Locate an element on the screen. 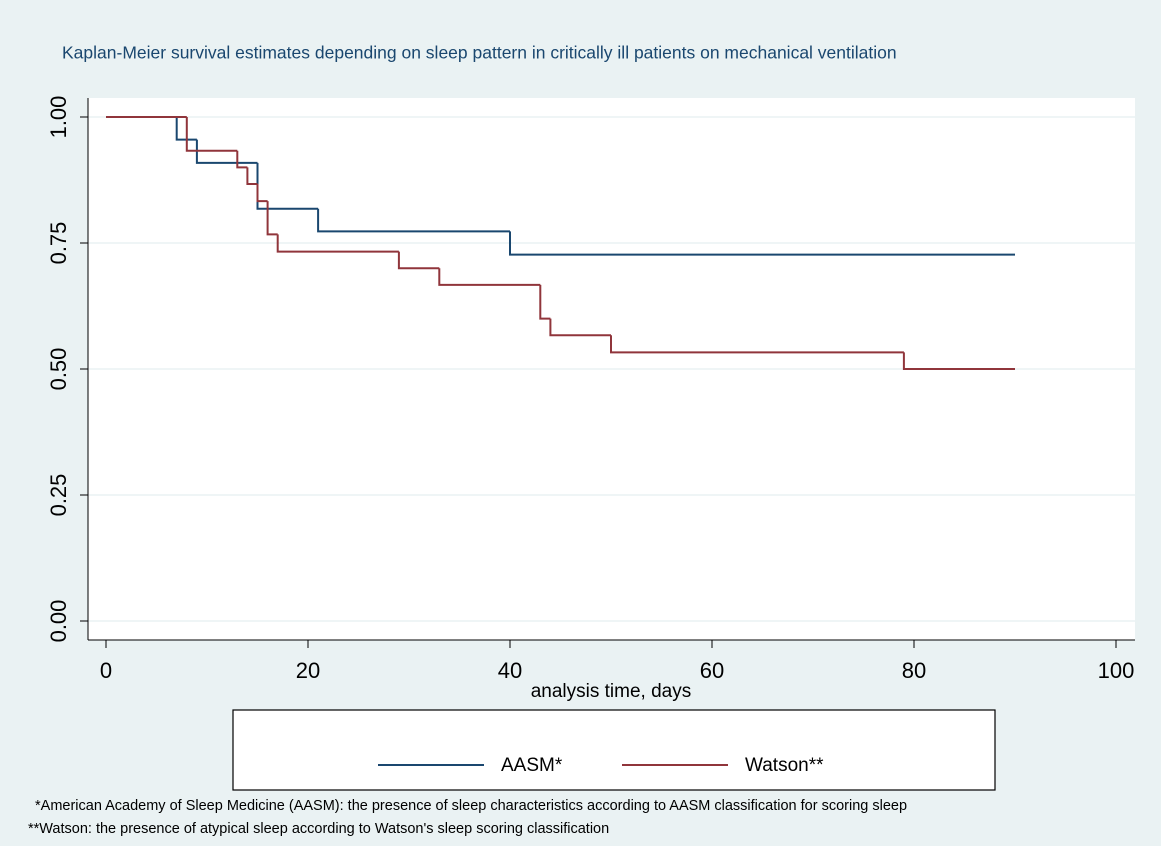 This screenshot has height=846, width=1161. x-tick-label: 100 is located at coordinates (1116, 670).